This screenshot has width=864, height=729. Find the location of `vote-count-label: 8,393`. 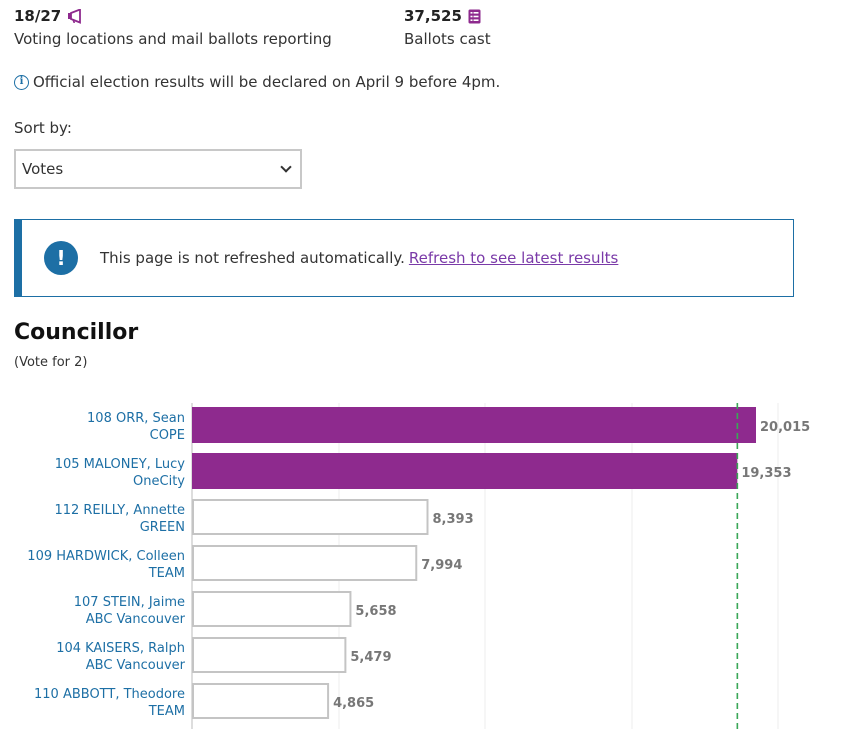

vote-count-label: 8,393 is located at coordinates (453, 519).